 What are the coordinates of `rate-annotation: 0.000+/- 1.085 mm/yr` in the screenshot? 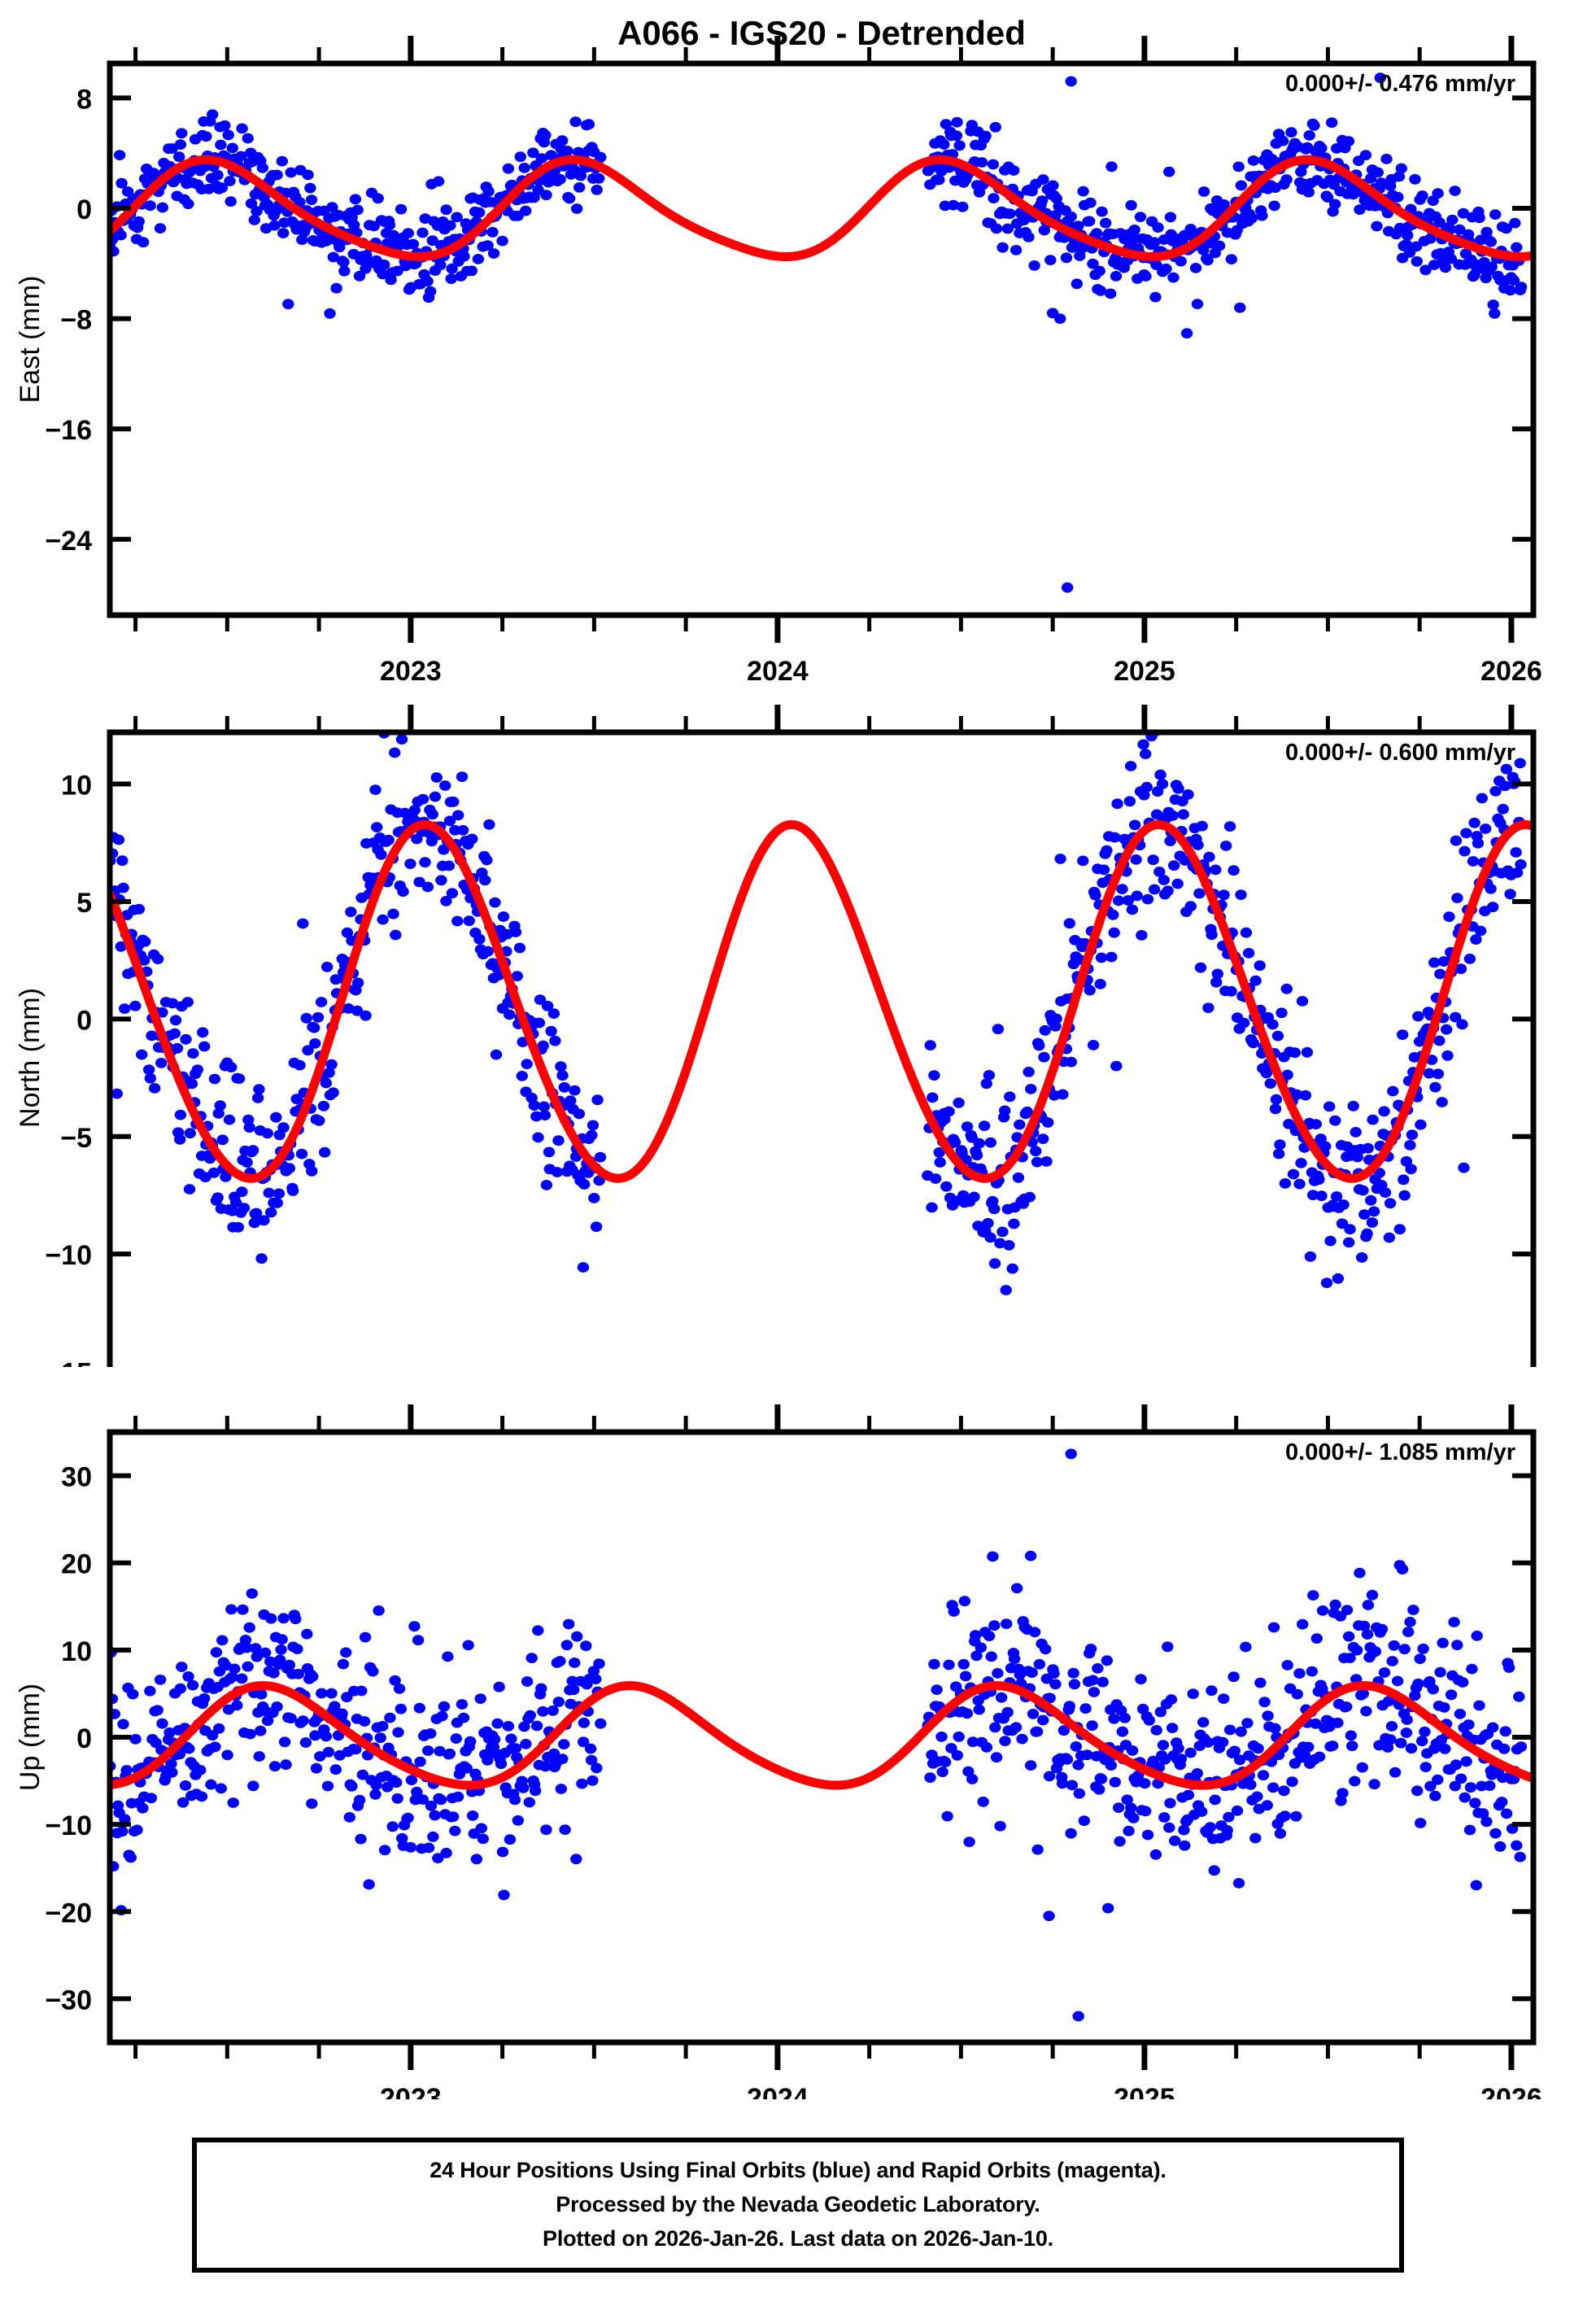 It's located at (1400, 1452).